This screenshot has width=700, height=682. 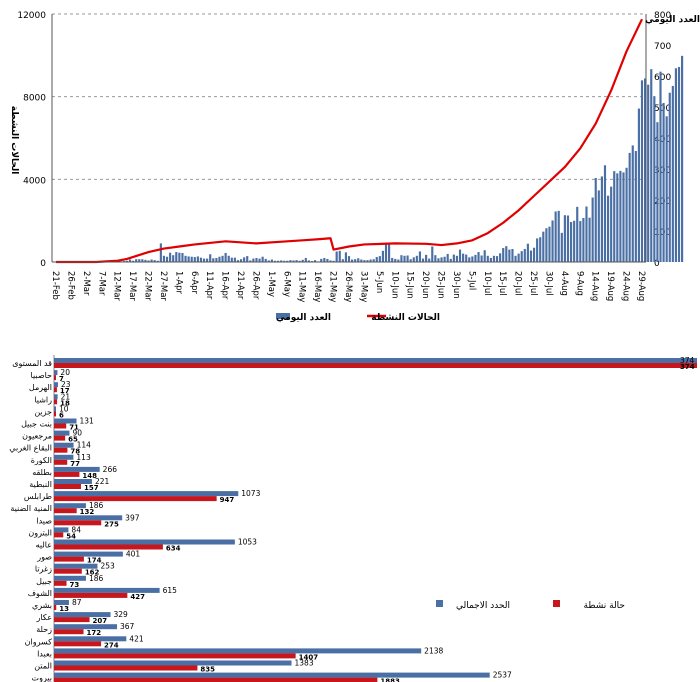 What do you see at coordinates (74, 428) in the screenshot?
I see `active-value-label: 71` at bounding box center [74, 428].